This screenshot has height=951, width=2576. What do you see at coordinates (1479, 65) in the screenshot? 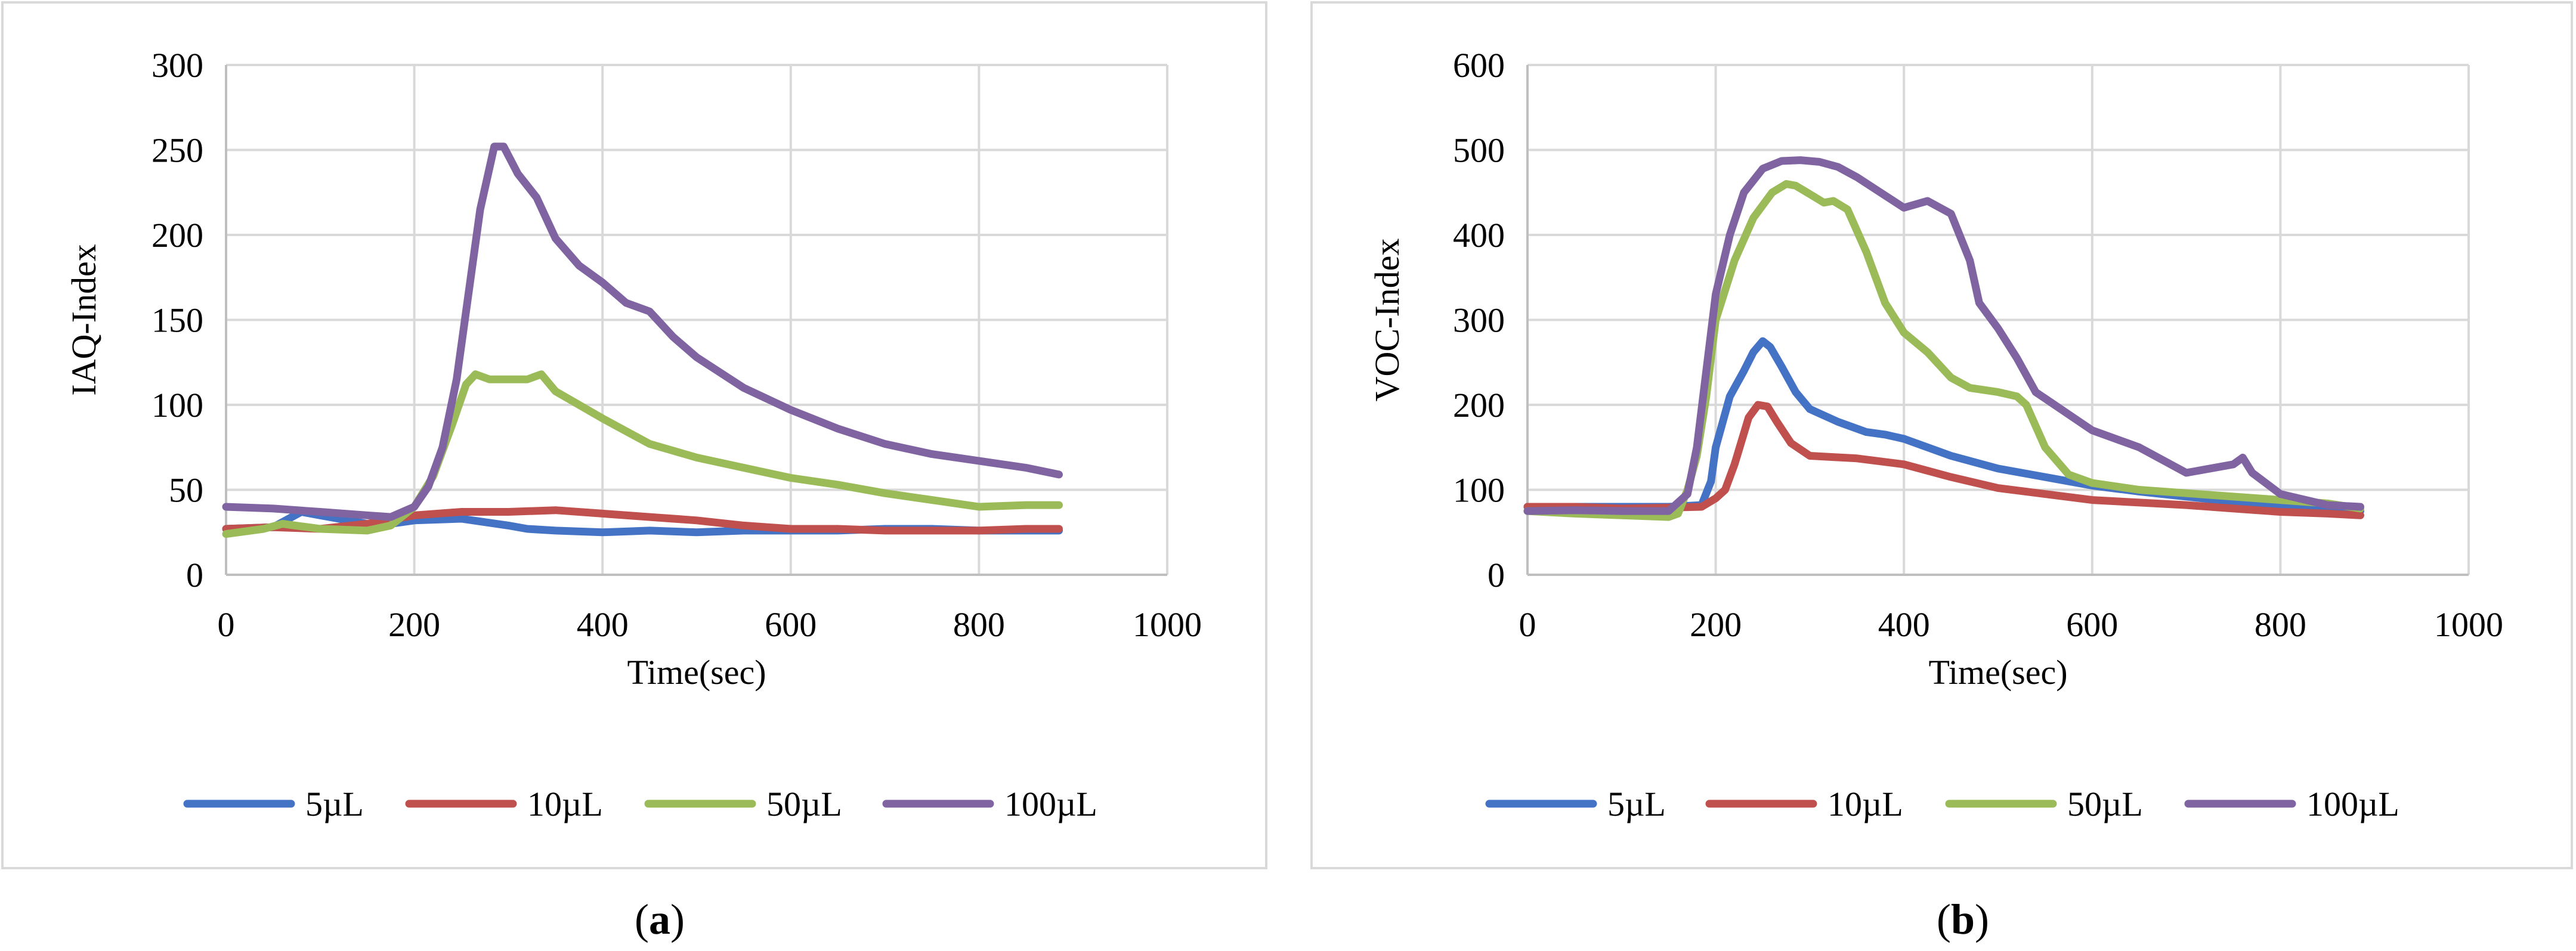
I see `y-tick-label: 600` at bounding box center [1479, 65].